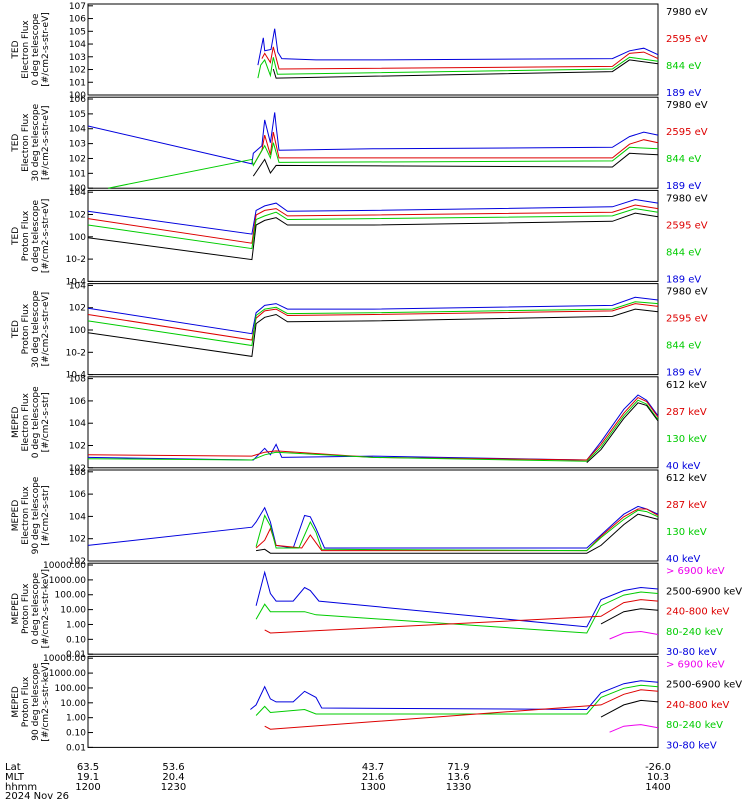 The width and height of the screenshot is (750, 800). Describe the element at coordinates (77, 495) in the screenshot. I see `y-tick-label: 106` at that location.